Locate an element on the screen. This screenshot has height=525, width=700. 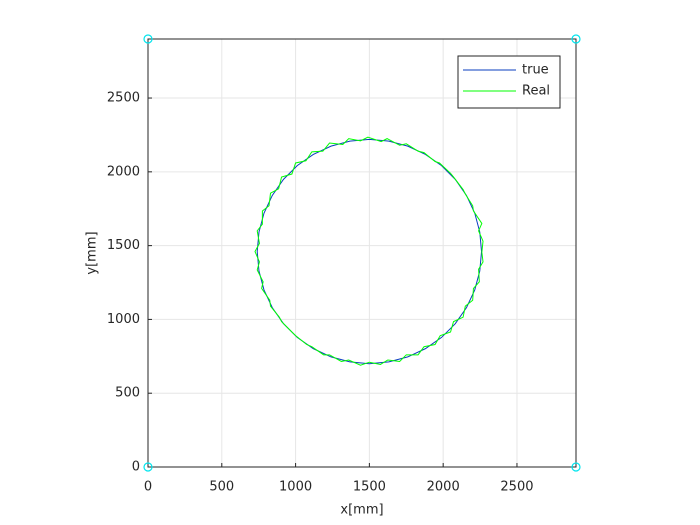
x-tick-label: 1500 is located at coordinates (369, 487).